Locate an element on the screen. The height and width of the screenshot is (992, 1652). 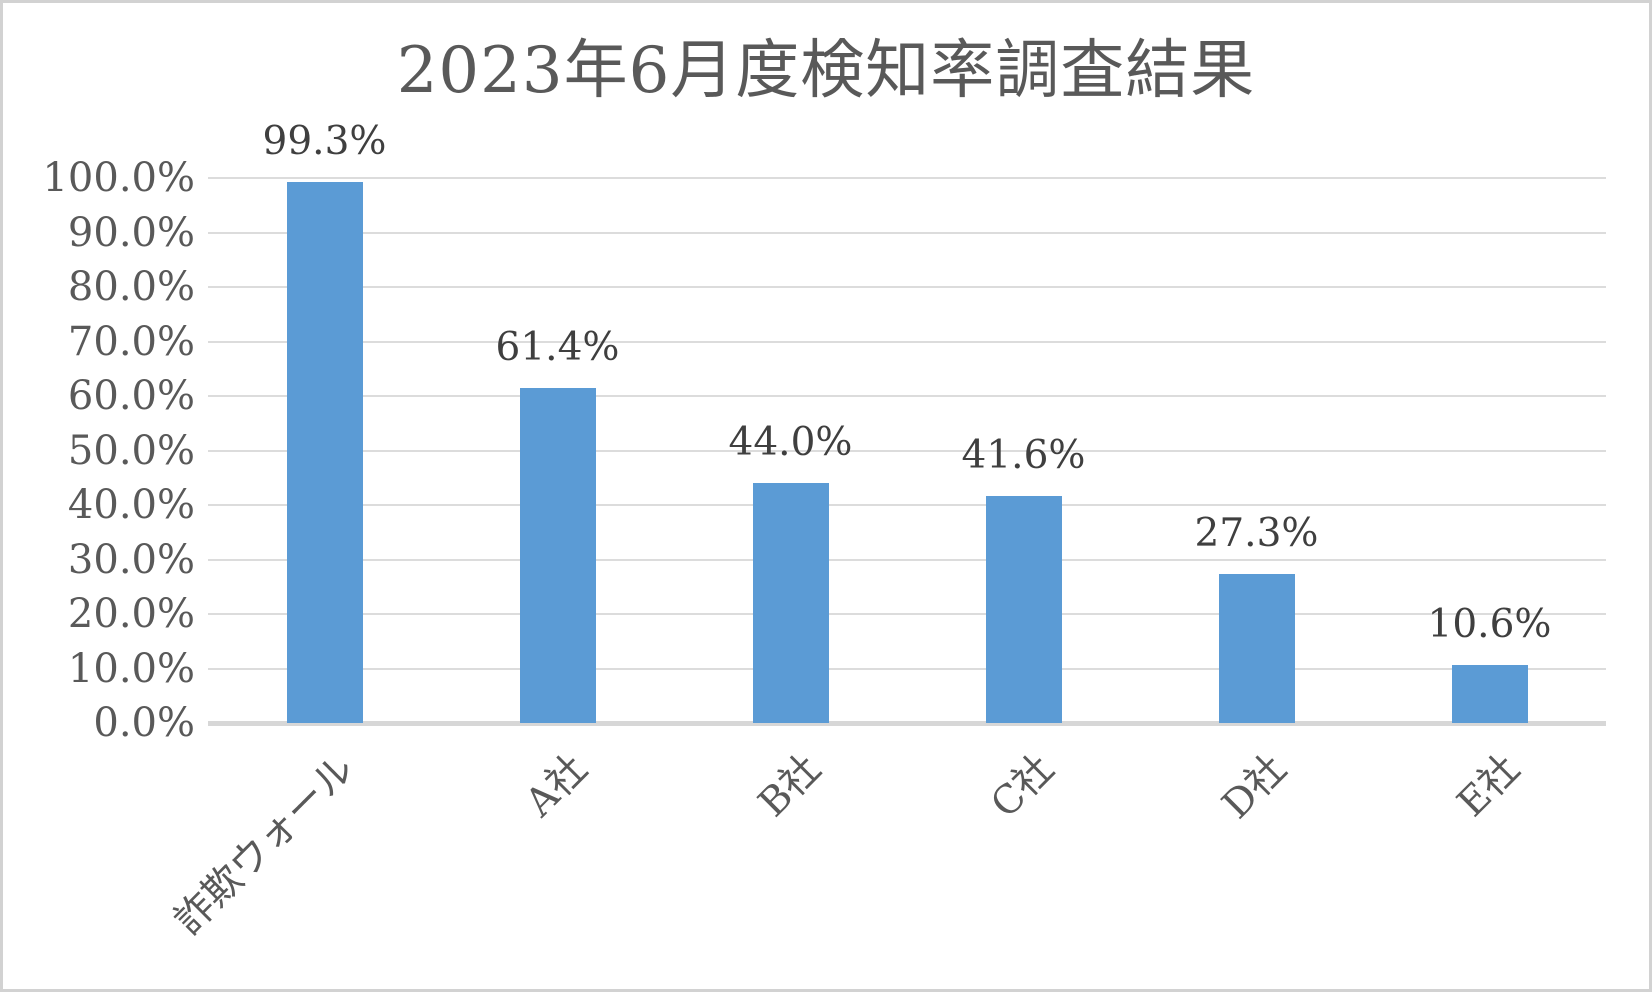
bar-value-label: 10.6% is located at coordinates (1489, 625).